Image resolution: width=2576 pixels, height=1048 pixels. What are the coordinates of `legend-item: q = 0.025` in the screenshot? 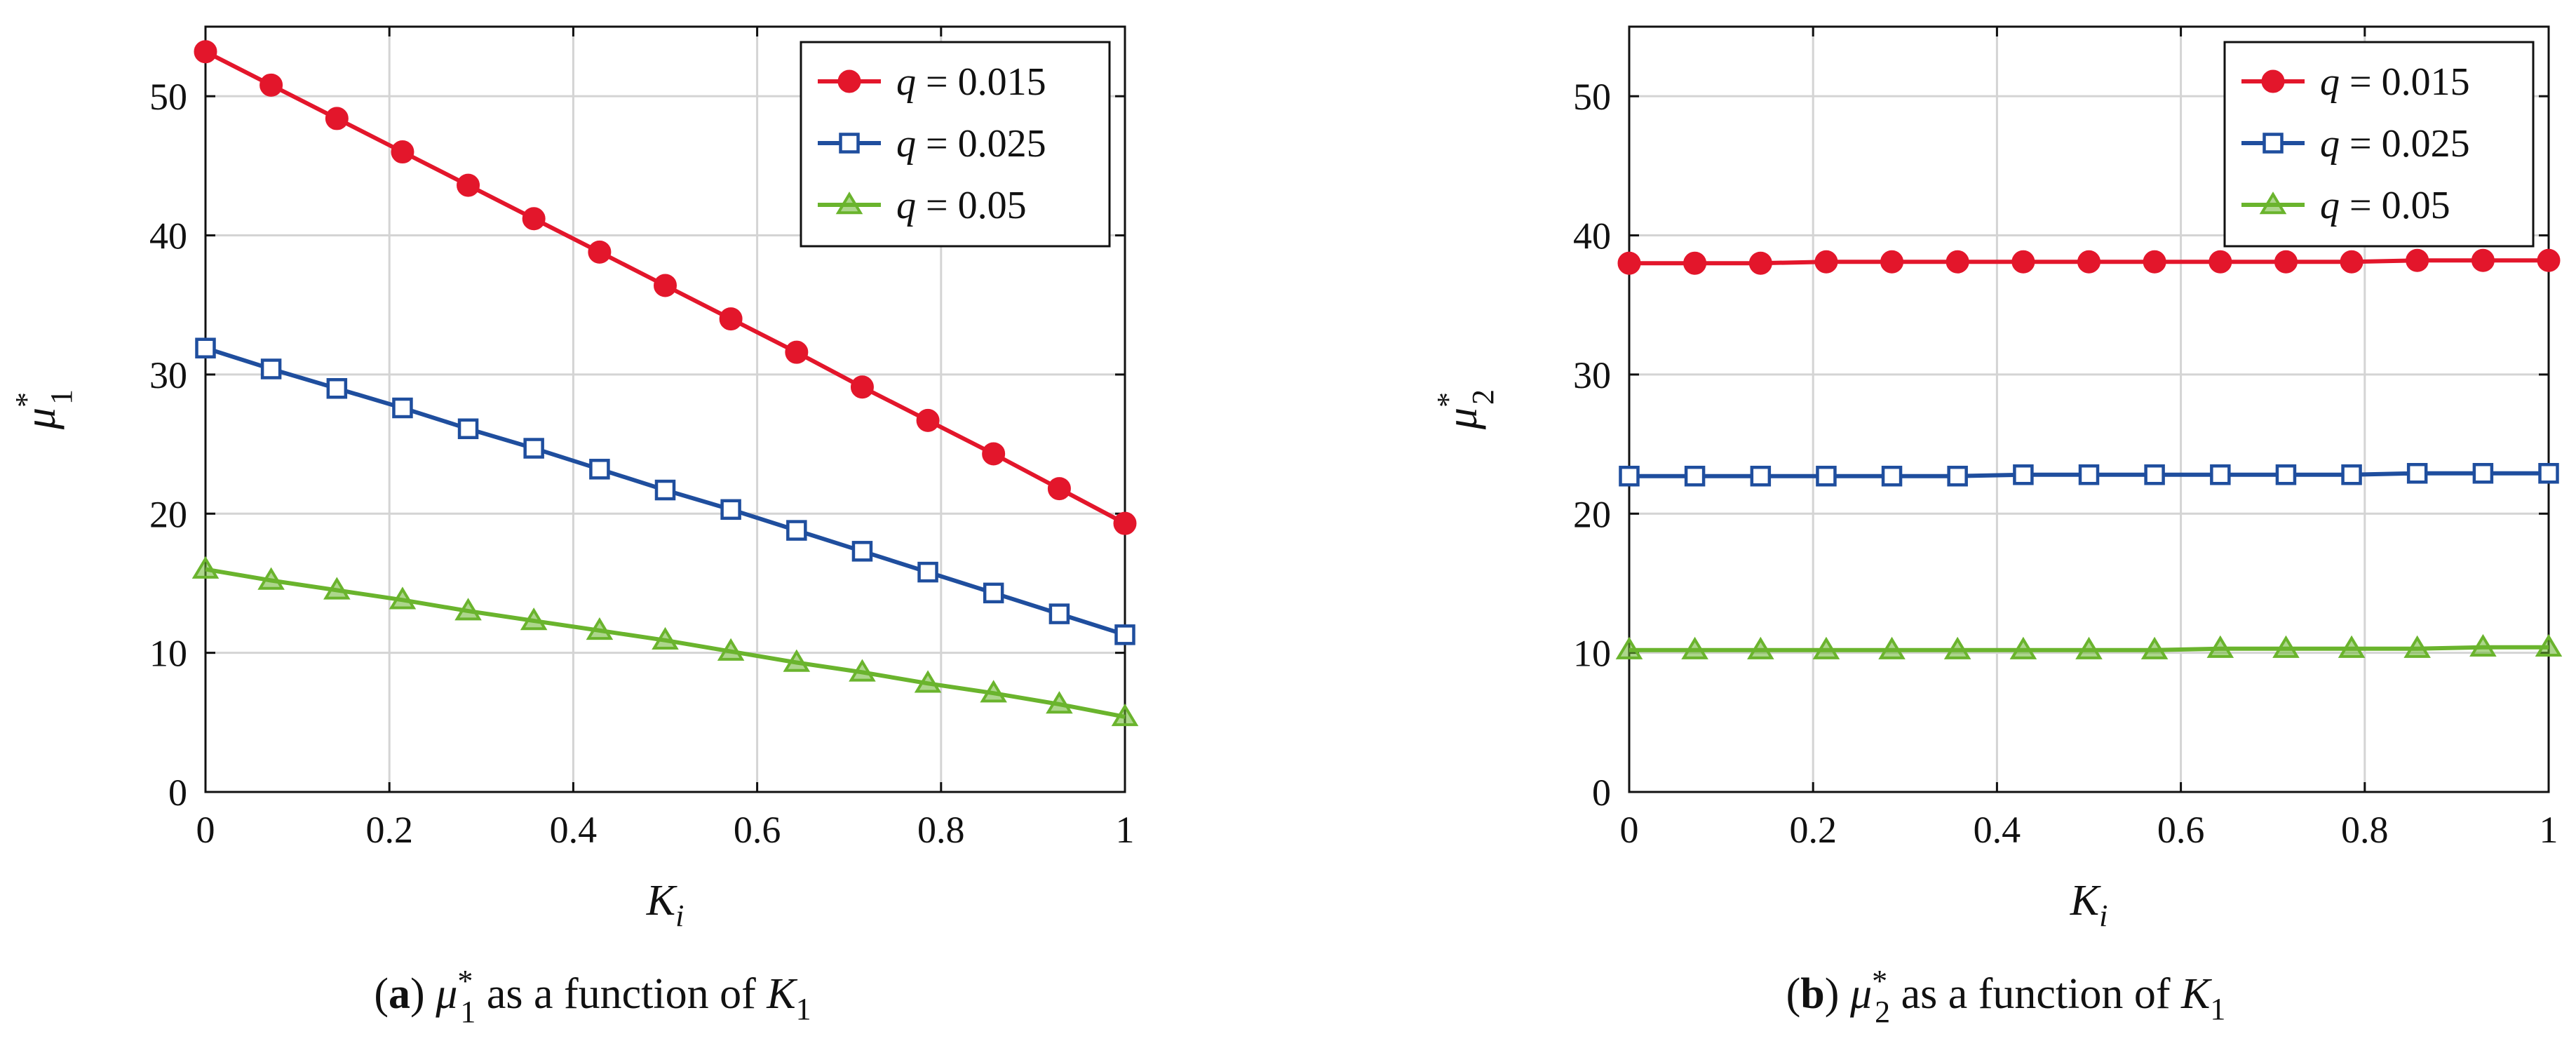 It's located at (932, 144).